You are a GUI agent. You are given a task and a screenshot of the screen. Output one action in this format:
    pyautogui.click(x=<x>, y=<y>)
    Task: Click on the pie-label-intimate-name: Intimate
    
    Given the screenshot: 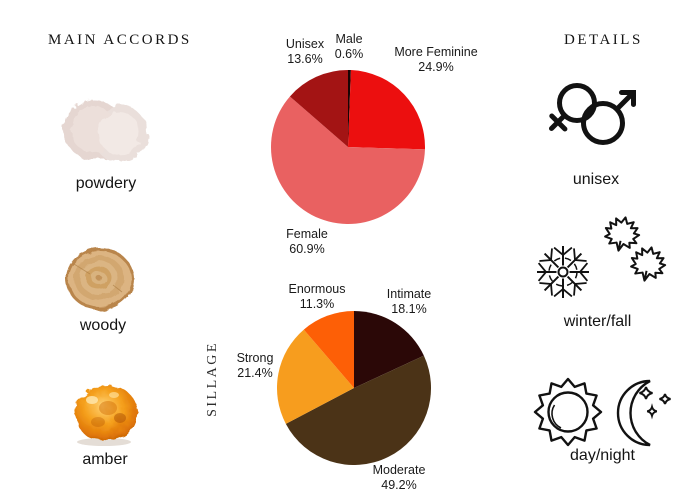 What is the action you would take?
    pyautogui.click(x=409, y=294)
    